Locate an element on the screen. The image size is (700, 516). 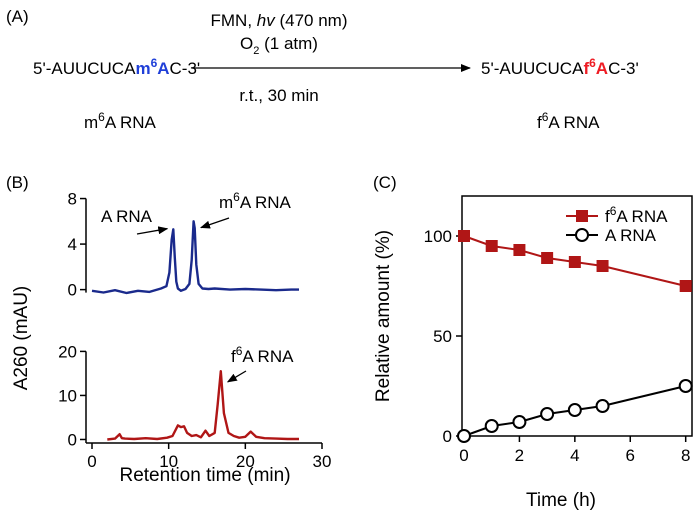
chart-b-xtick-label: 30 is located at coordinates (322, 461).